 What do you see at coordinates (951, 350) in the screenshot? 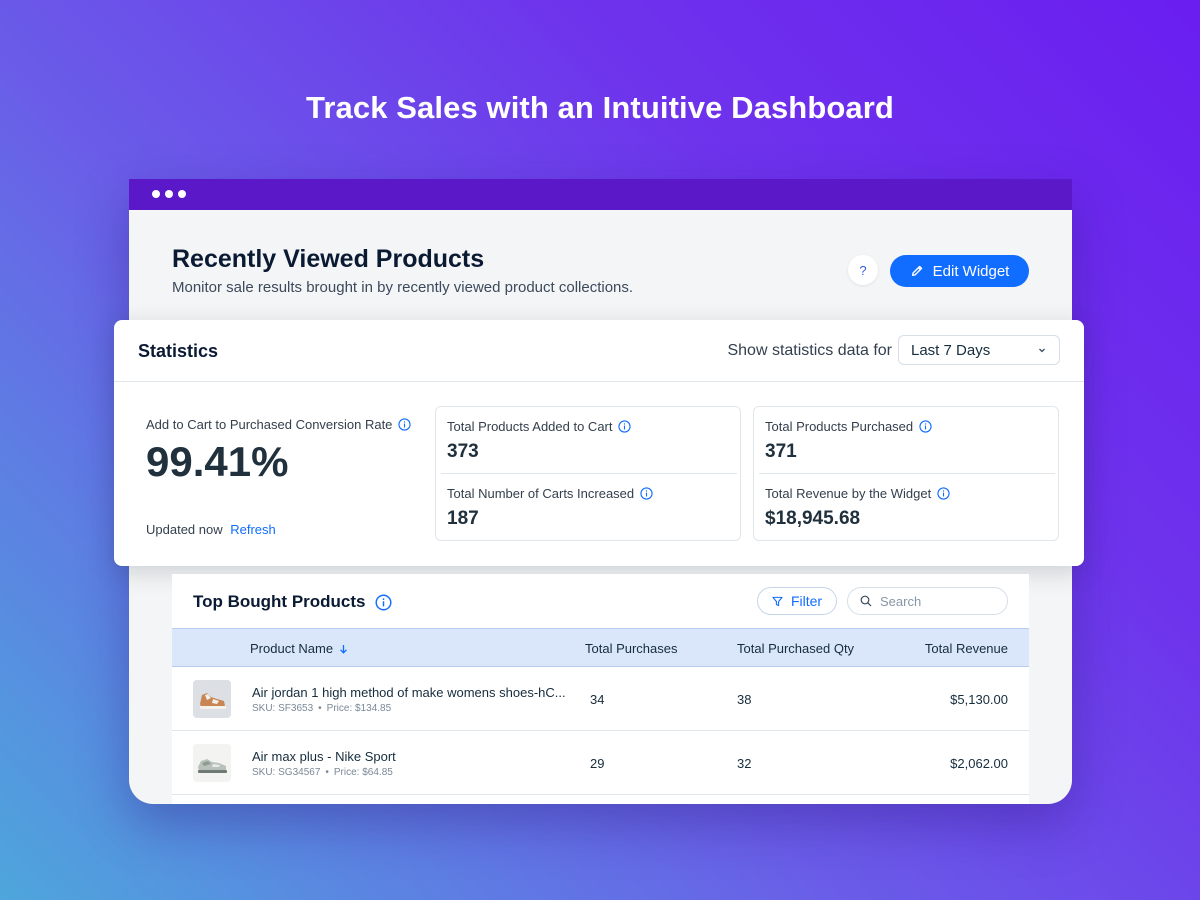
I see `period-value: Last 7 Days` at bounding box center [951, 350].